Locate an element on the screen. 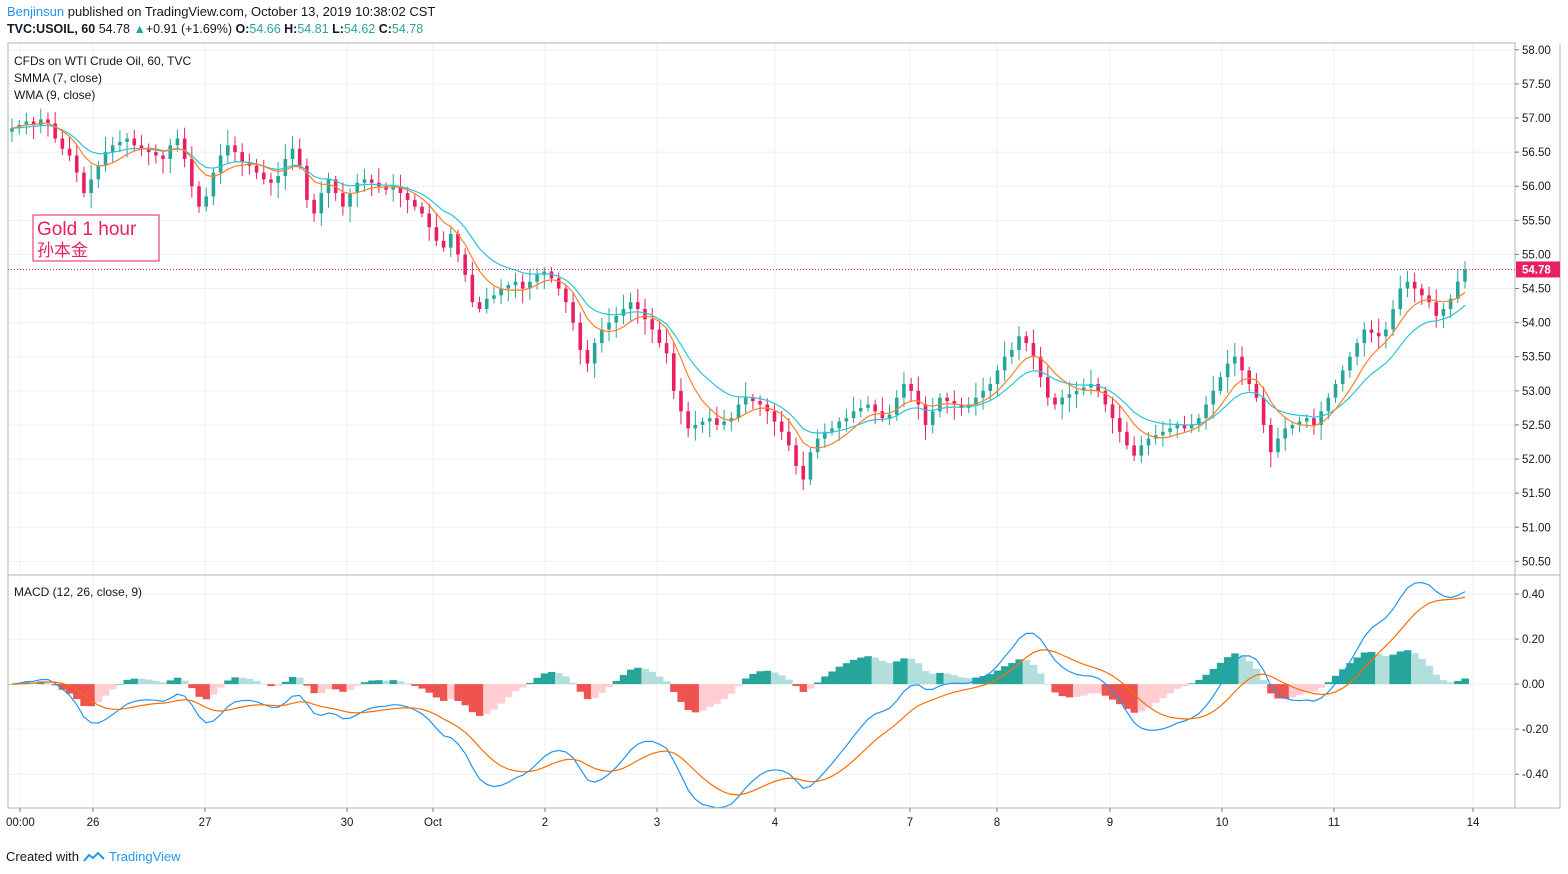 This screenshot has width=1568, height=874. time-tick-label: 8 is located at coordinates (997, 823).